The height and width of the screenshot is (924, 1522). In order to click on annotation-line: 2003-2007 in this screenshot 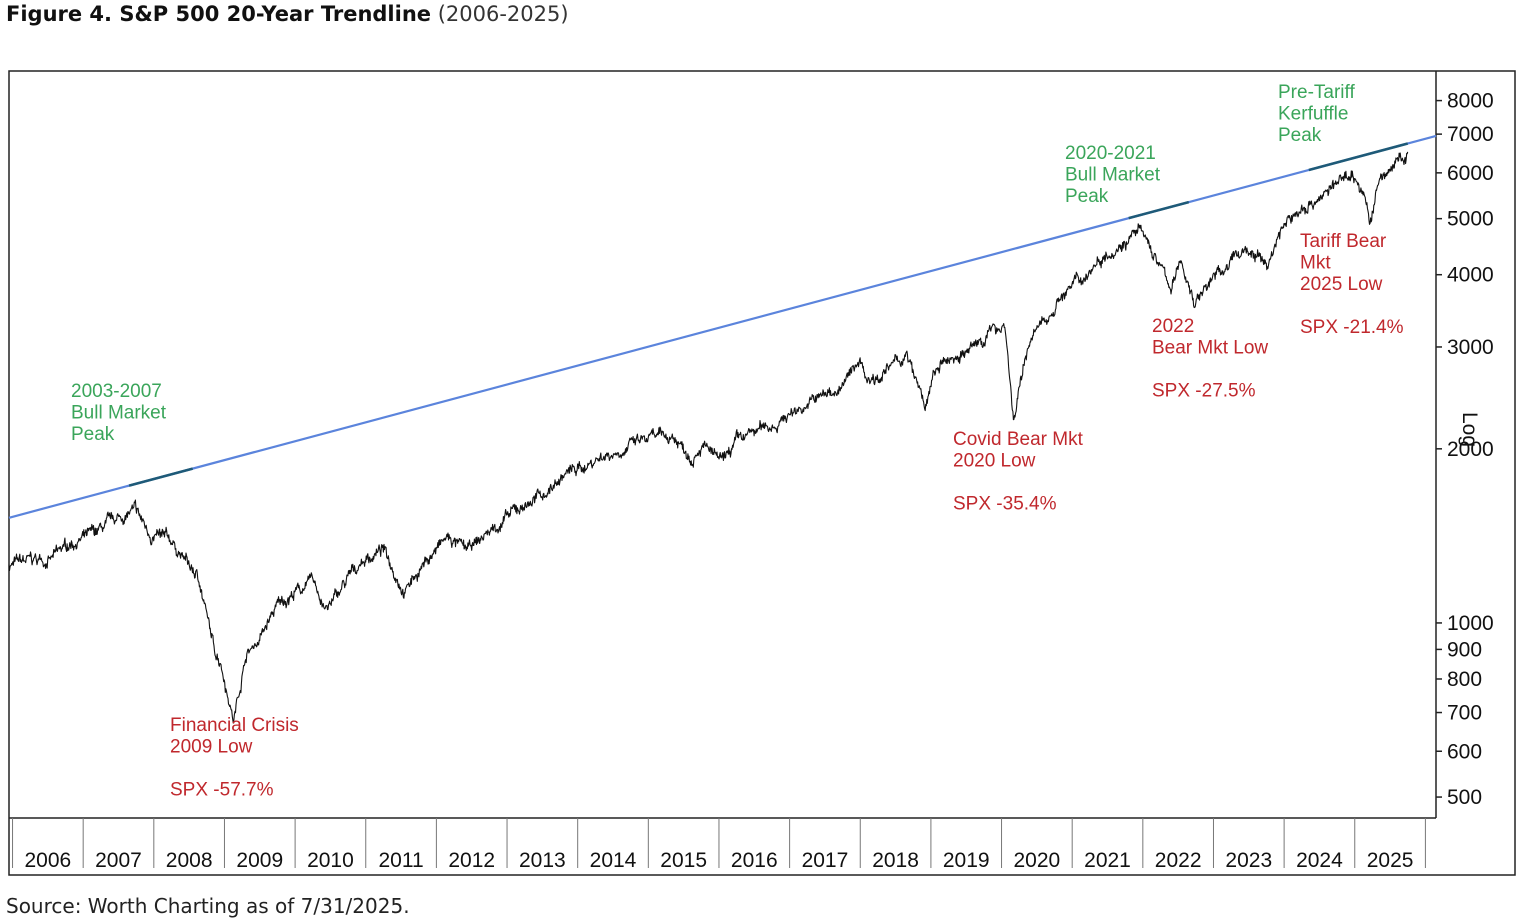, I will do `click(116, 391)`.